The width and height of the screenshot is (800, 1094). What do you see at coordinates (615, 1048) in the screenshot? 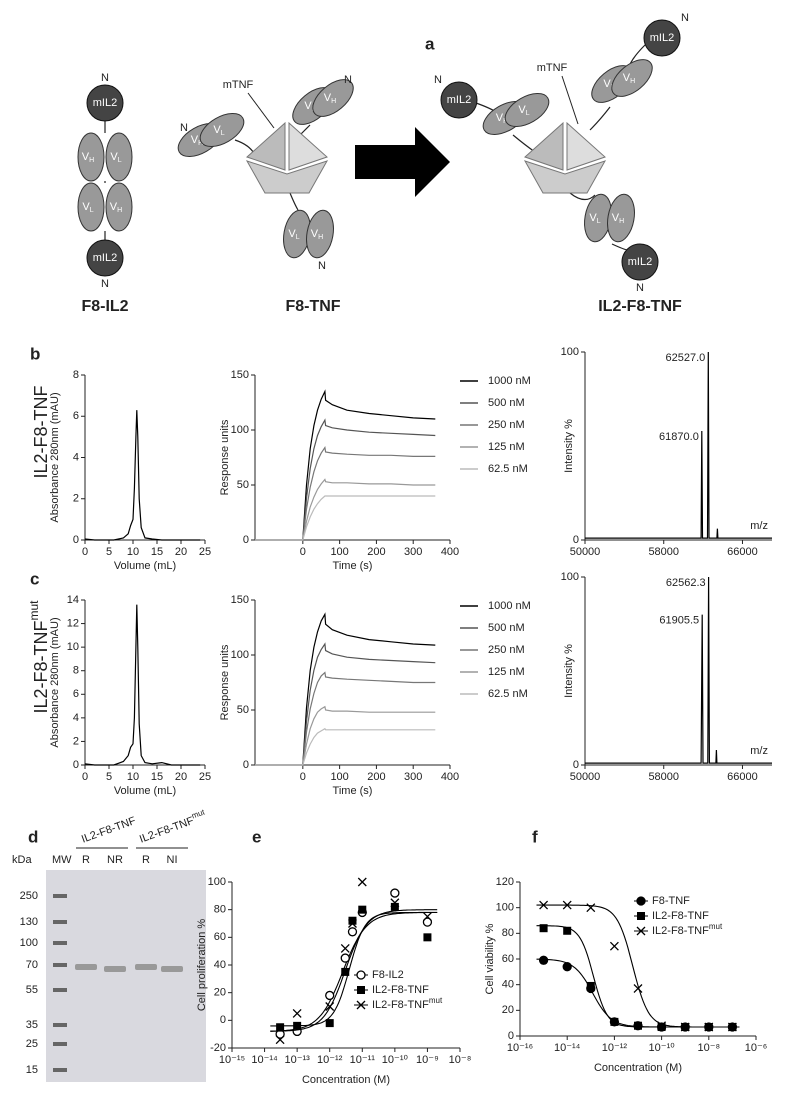
I see `x-tick-label: 10⁻¹²` at bounding box center [615, 1048].